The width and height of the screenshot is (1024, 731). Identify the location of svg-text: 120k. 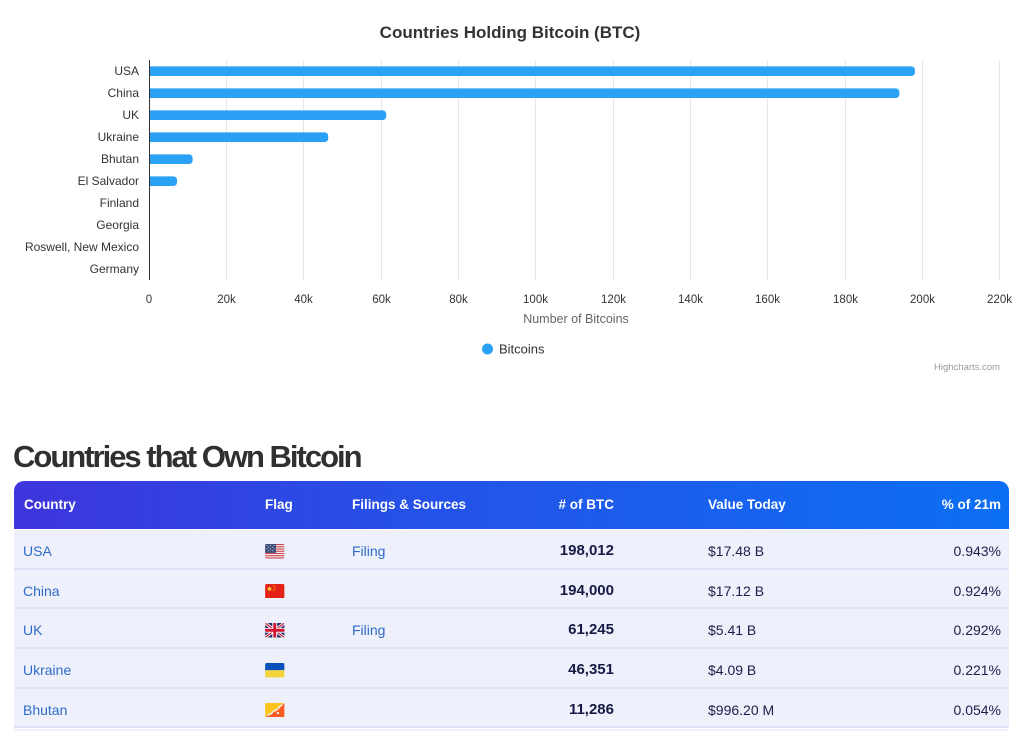
(613, 300).